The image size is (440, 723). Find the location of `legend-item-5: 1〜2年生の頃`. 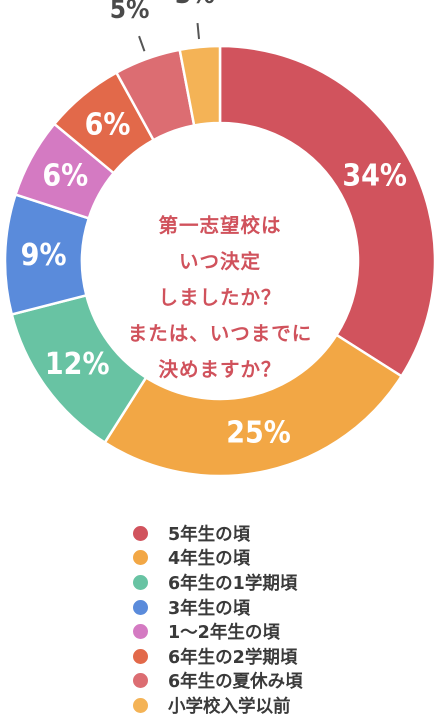

legend-item-5: 1〜2年生の頃 is located at coordinates (218, 631).